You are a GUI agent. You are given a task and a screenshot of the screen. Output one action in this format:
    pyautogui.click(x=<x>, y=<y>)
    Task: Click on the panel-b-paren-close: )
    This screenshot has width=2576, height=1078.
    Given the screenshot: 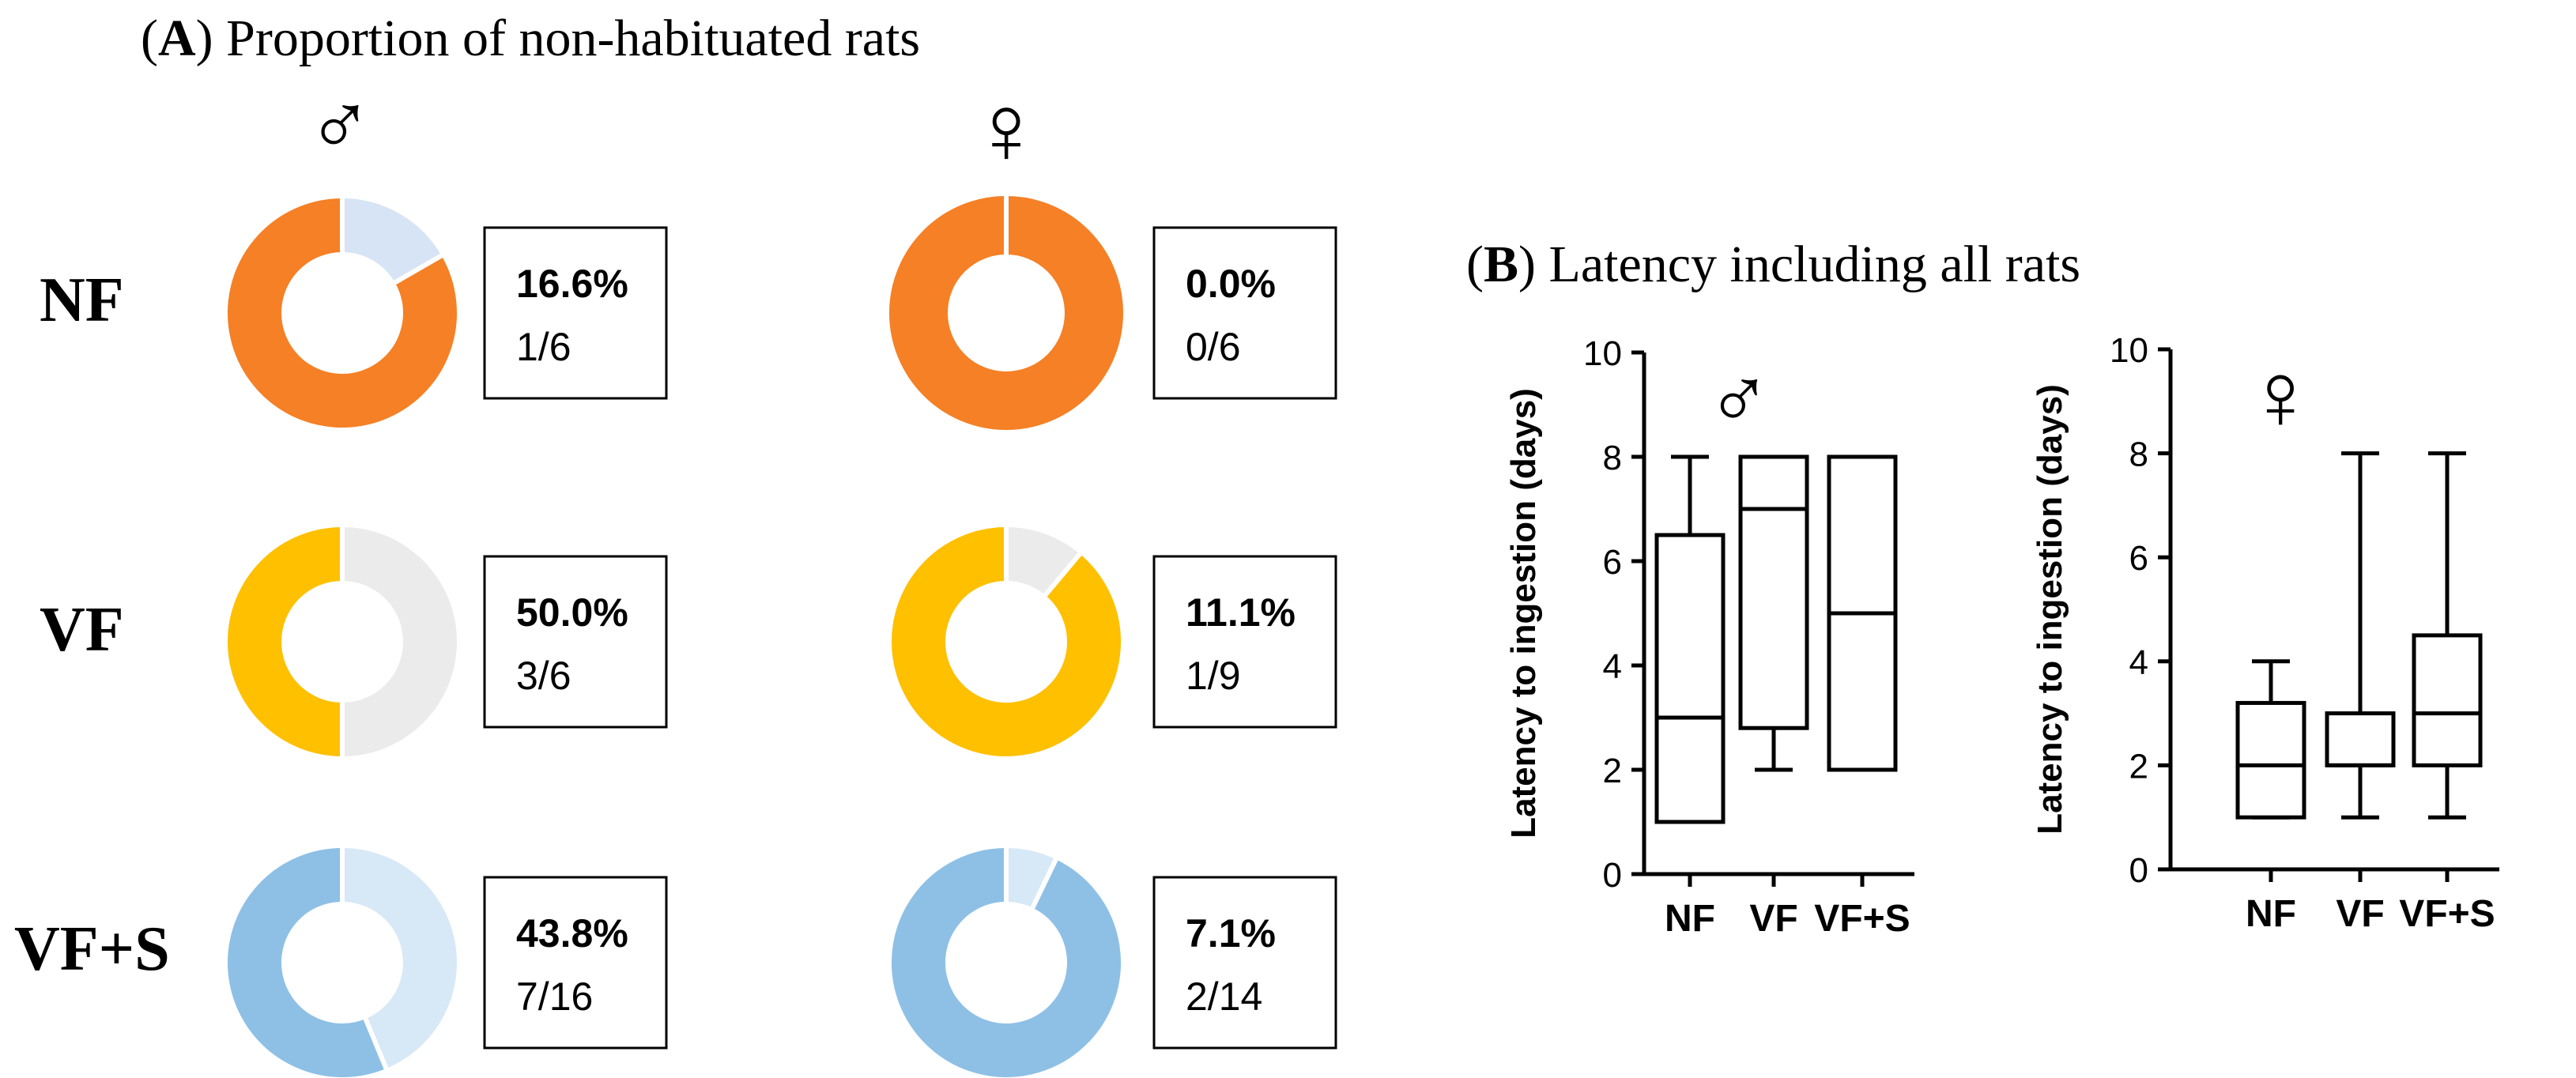 What is the action you would take?
    pyautogui.click(x=1533, y=264)
    